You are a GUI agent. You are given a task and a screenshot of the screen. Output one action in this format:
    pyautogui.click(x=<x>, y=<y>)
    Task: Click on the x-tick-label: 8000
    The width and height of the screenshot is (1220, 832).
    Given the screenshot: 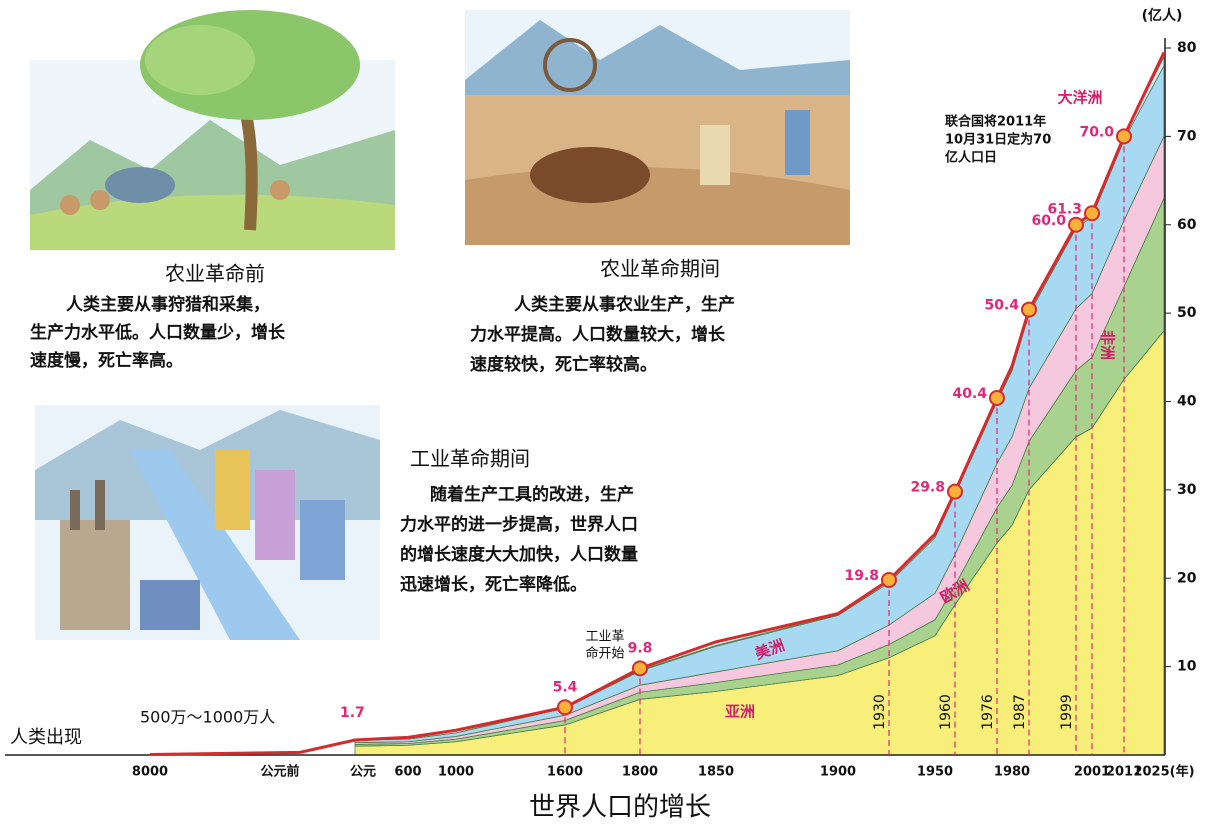 What is the action you would take?
    pyautogui.click(x=150, y=772)
    